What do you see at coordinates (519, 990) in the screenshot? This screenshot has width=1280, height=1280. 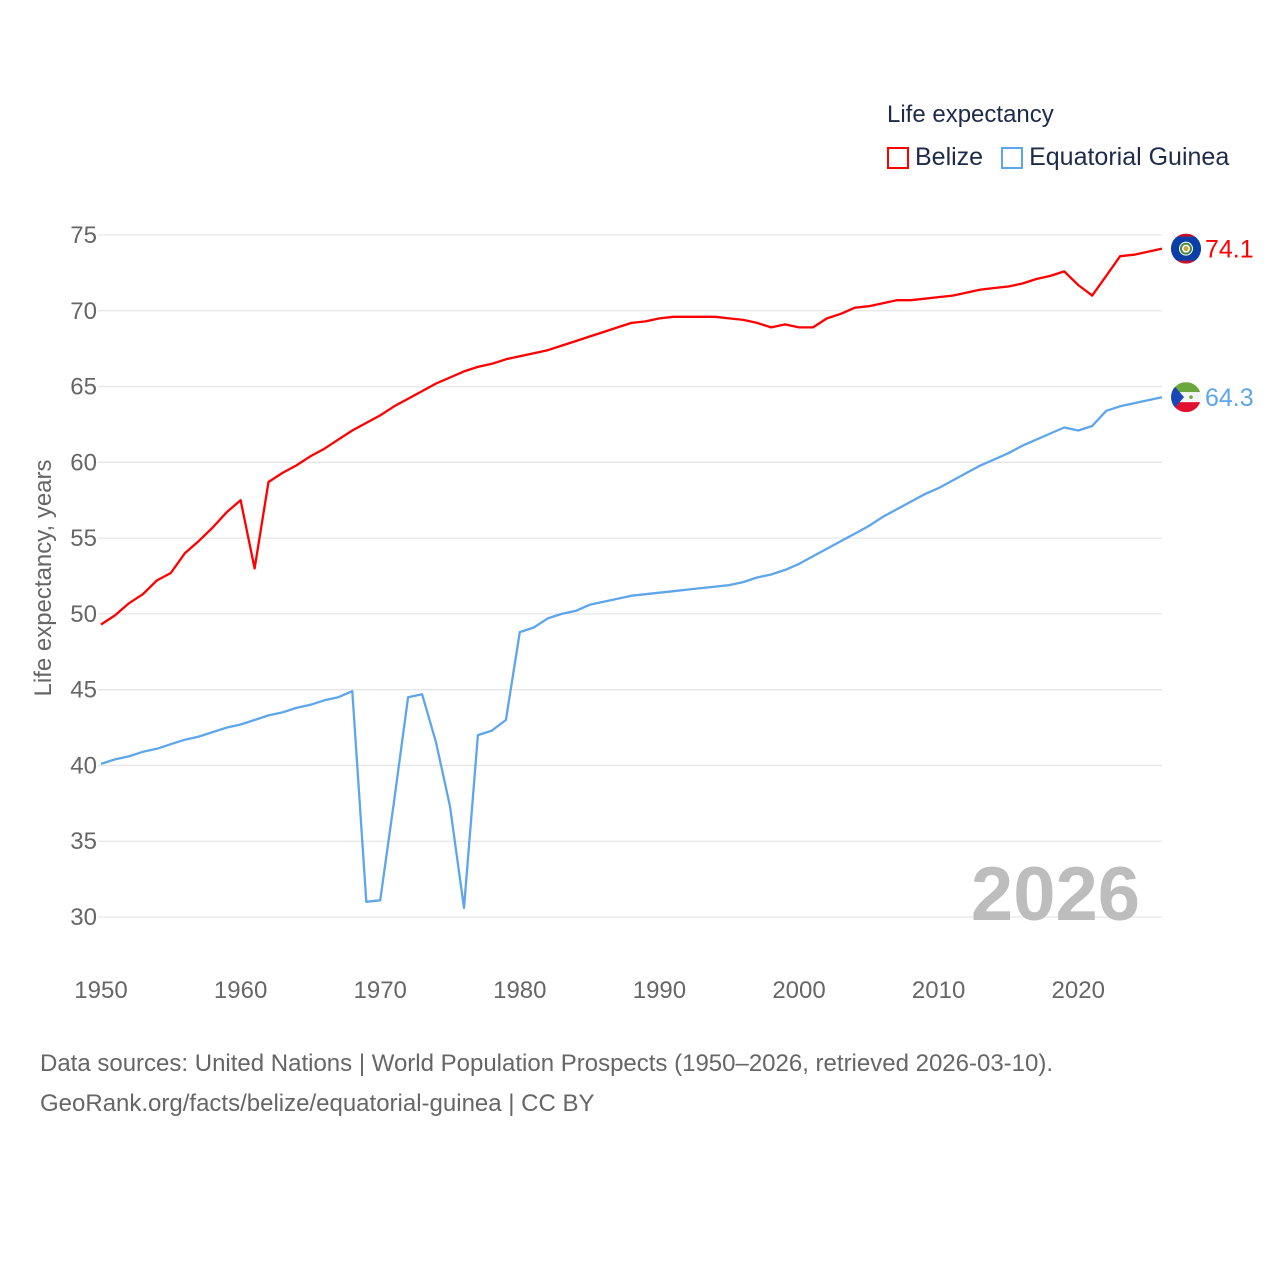 I see `x-tick-label: 1980` at bounding box center [519, 990].